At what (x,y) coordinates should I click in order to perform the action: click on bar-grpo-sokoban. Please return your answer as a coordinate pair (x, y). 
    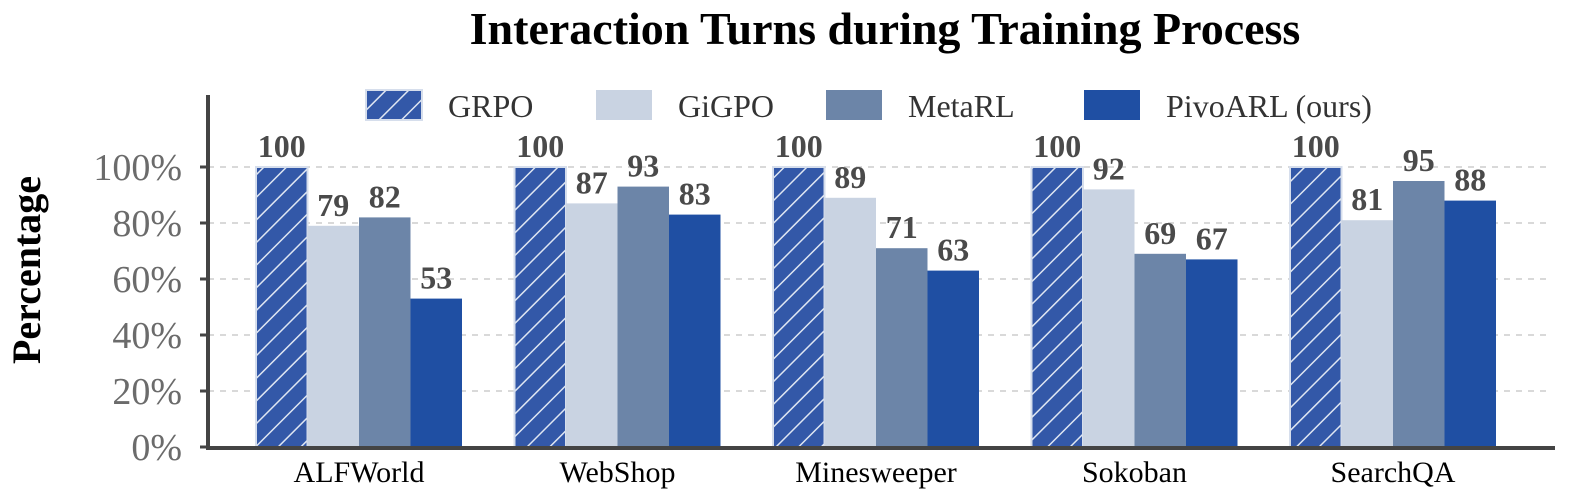
    Looking at the image, I should click on (1057, 307).